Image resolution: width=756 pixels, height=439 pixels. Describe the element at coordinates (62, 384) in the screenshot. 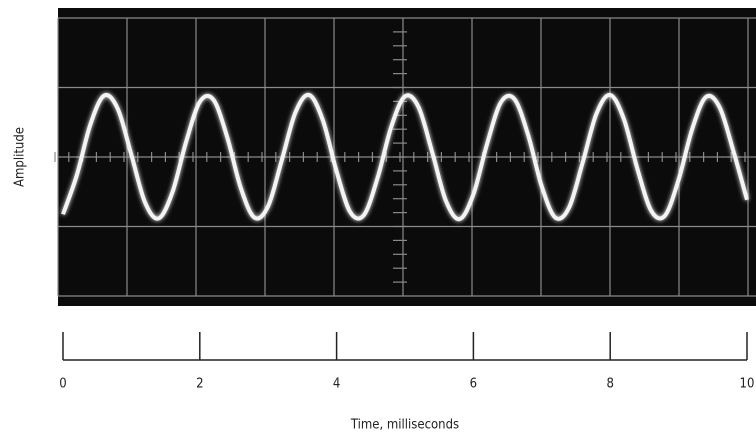

I see `x-tick-label: 0` at that location.